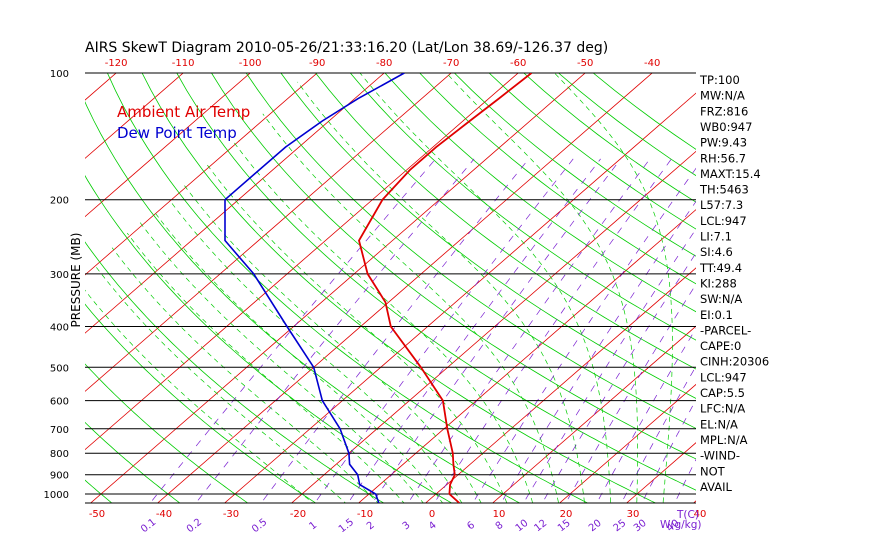 Image resolution: width=870 pixels, height=560 pixels. Describe the element at coordinates (59, 430) in the screenshot. I see `pressure-tick-label: 700` at that location.